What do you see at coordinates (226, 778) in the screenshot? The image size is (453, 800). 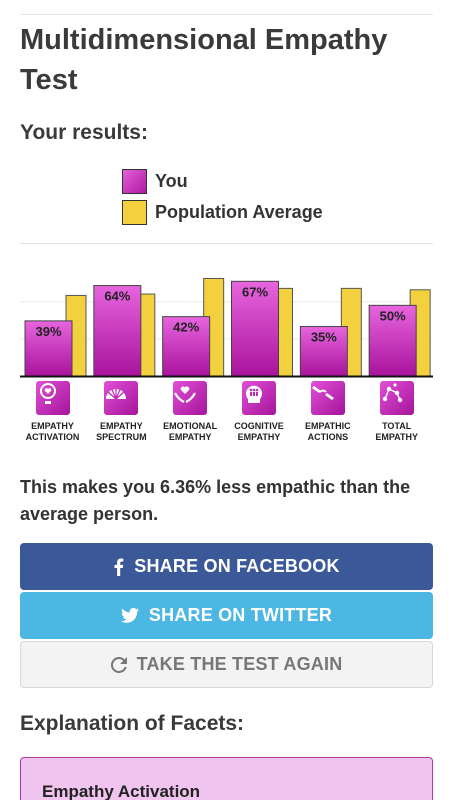 I see `facet-card-empathy-activation: Empathy Activation` at bounding box center [226, 778].